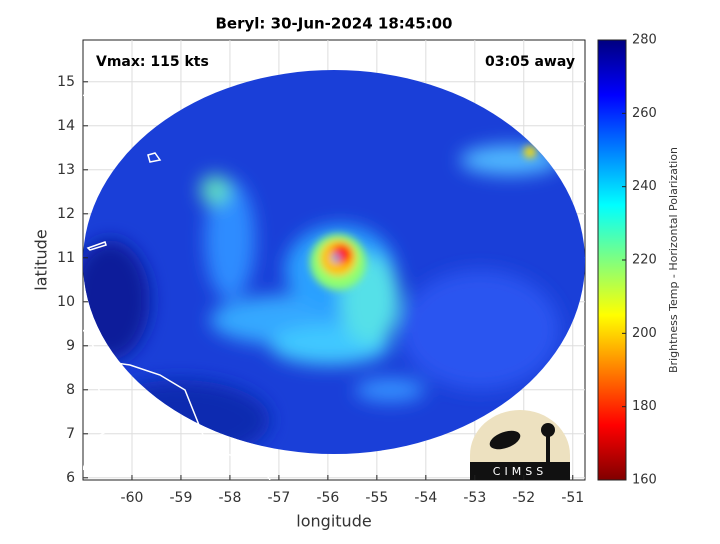 This screenshot has width=720, height=544. Describe the element at coordinates (181, 498) in the screenshot. I see `x-tick-label: -59` at that location.